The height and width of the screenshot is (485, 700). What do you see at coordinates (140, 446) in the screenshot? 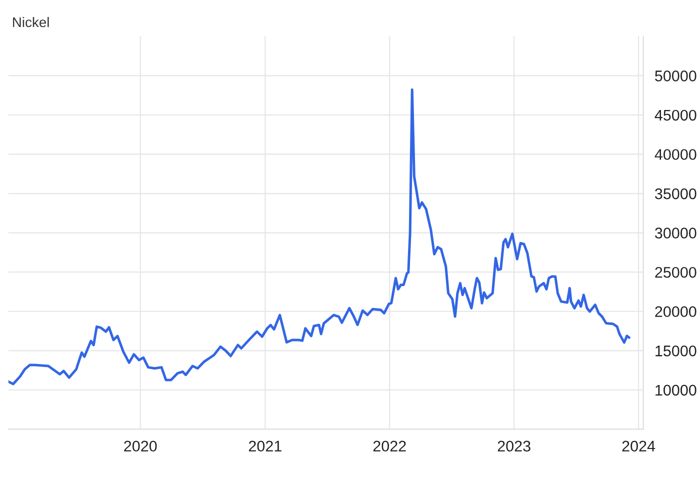
I see `x-tick-label: 2020` at bounding box center [140, 446].